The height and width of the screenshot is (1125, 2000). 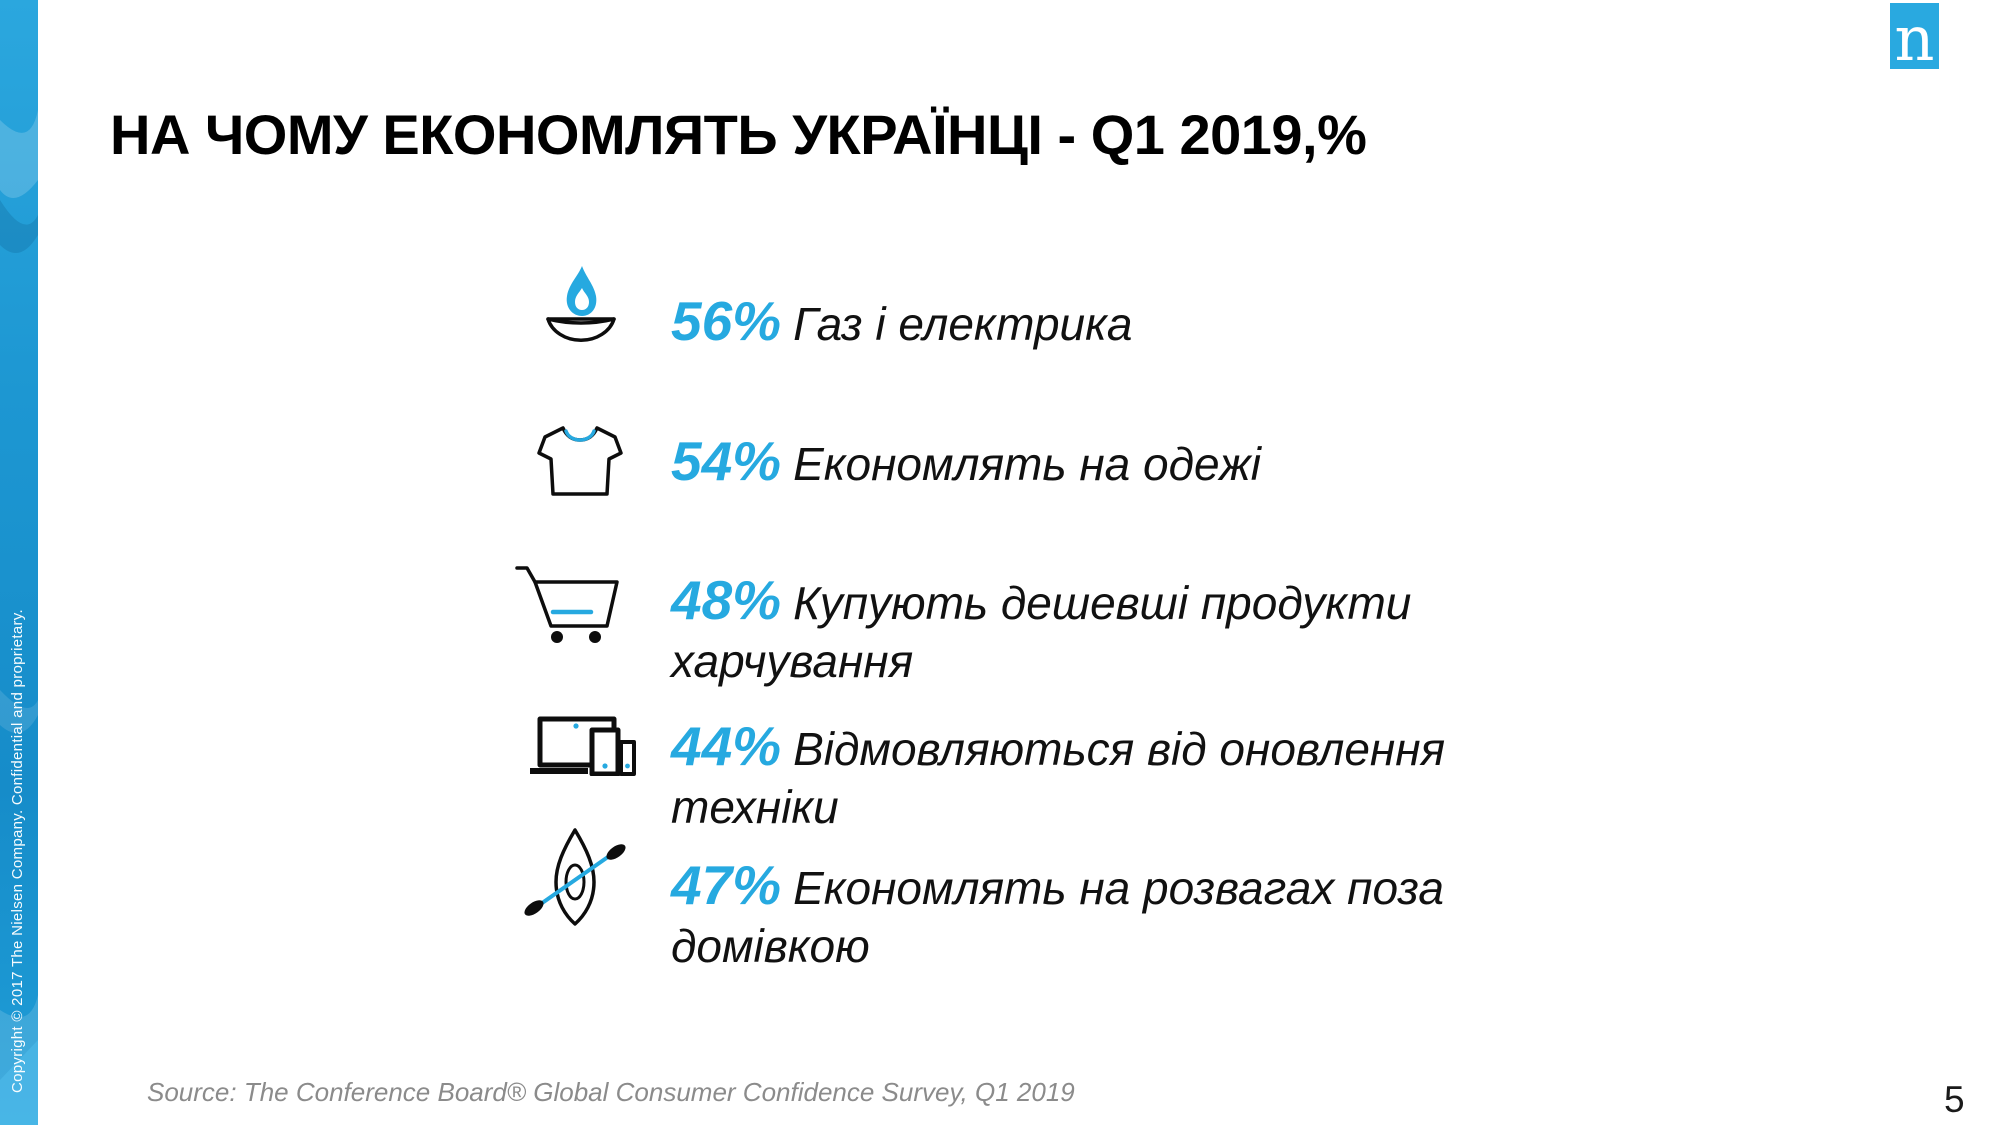 I want to click on page-number: 5, so click(x=1954, y=1099).